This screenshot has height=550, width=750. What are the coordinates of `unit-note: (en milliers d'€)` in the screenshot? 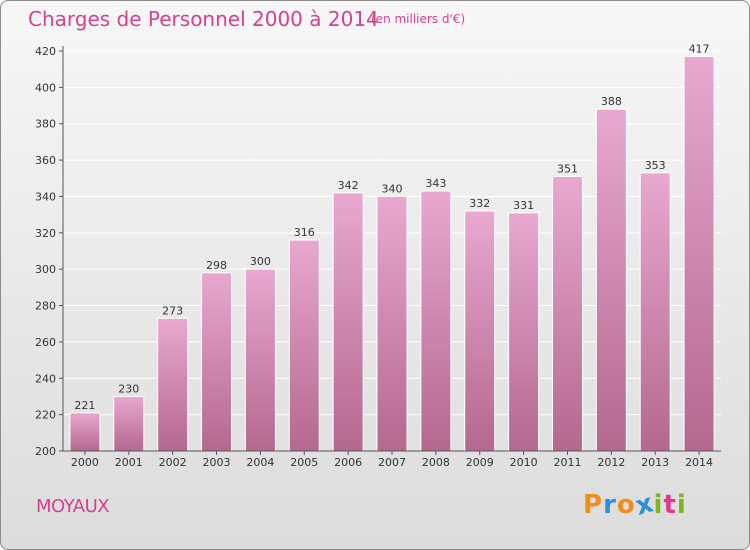 It's located at (418, 19).